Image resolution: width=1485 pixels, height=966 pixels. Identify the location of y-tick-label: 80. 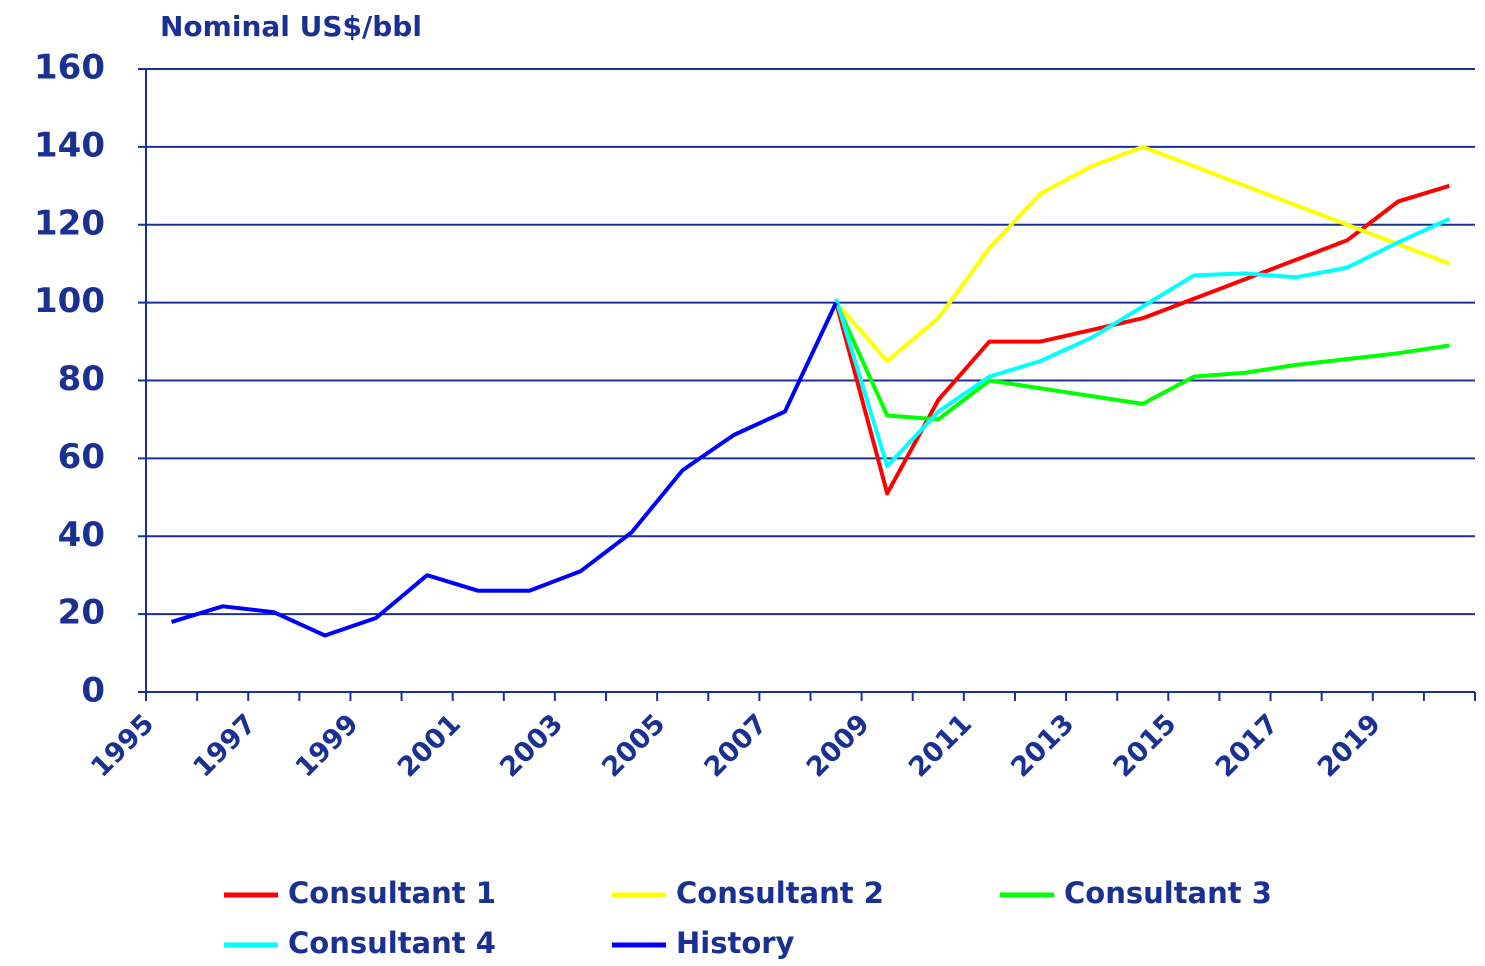
(81, 379).